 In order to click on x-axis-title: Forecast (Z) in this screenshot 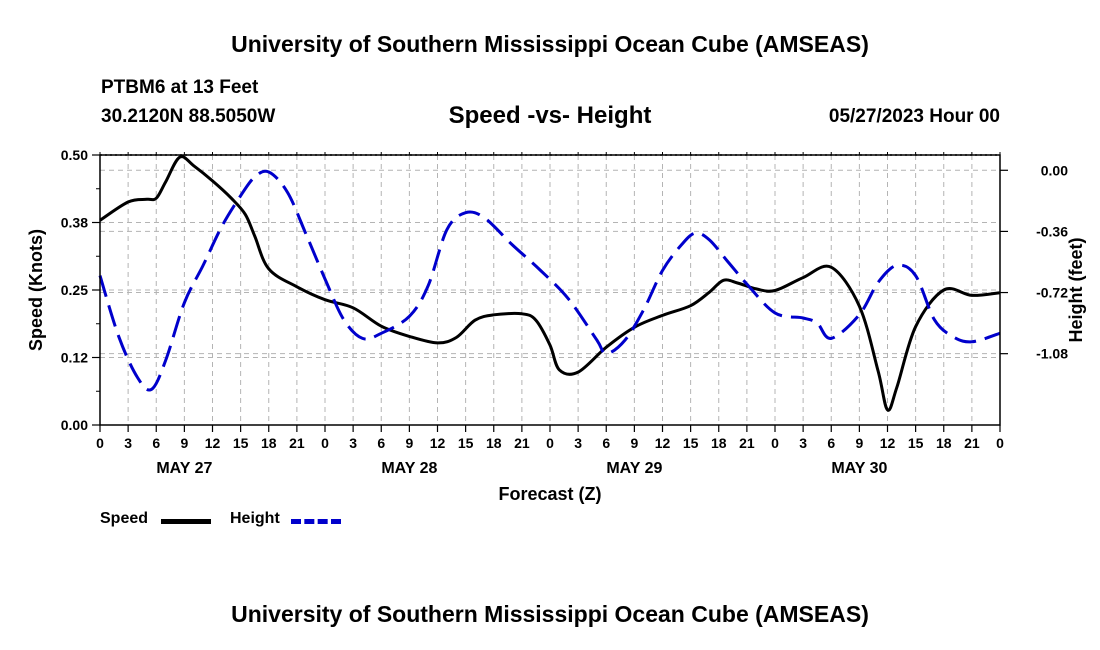, I will do `click(549, 494)`.